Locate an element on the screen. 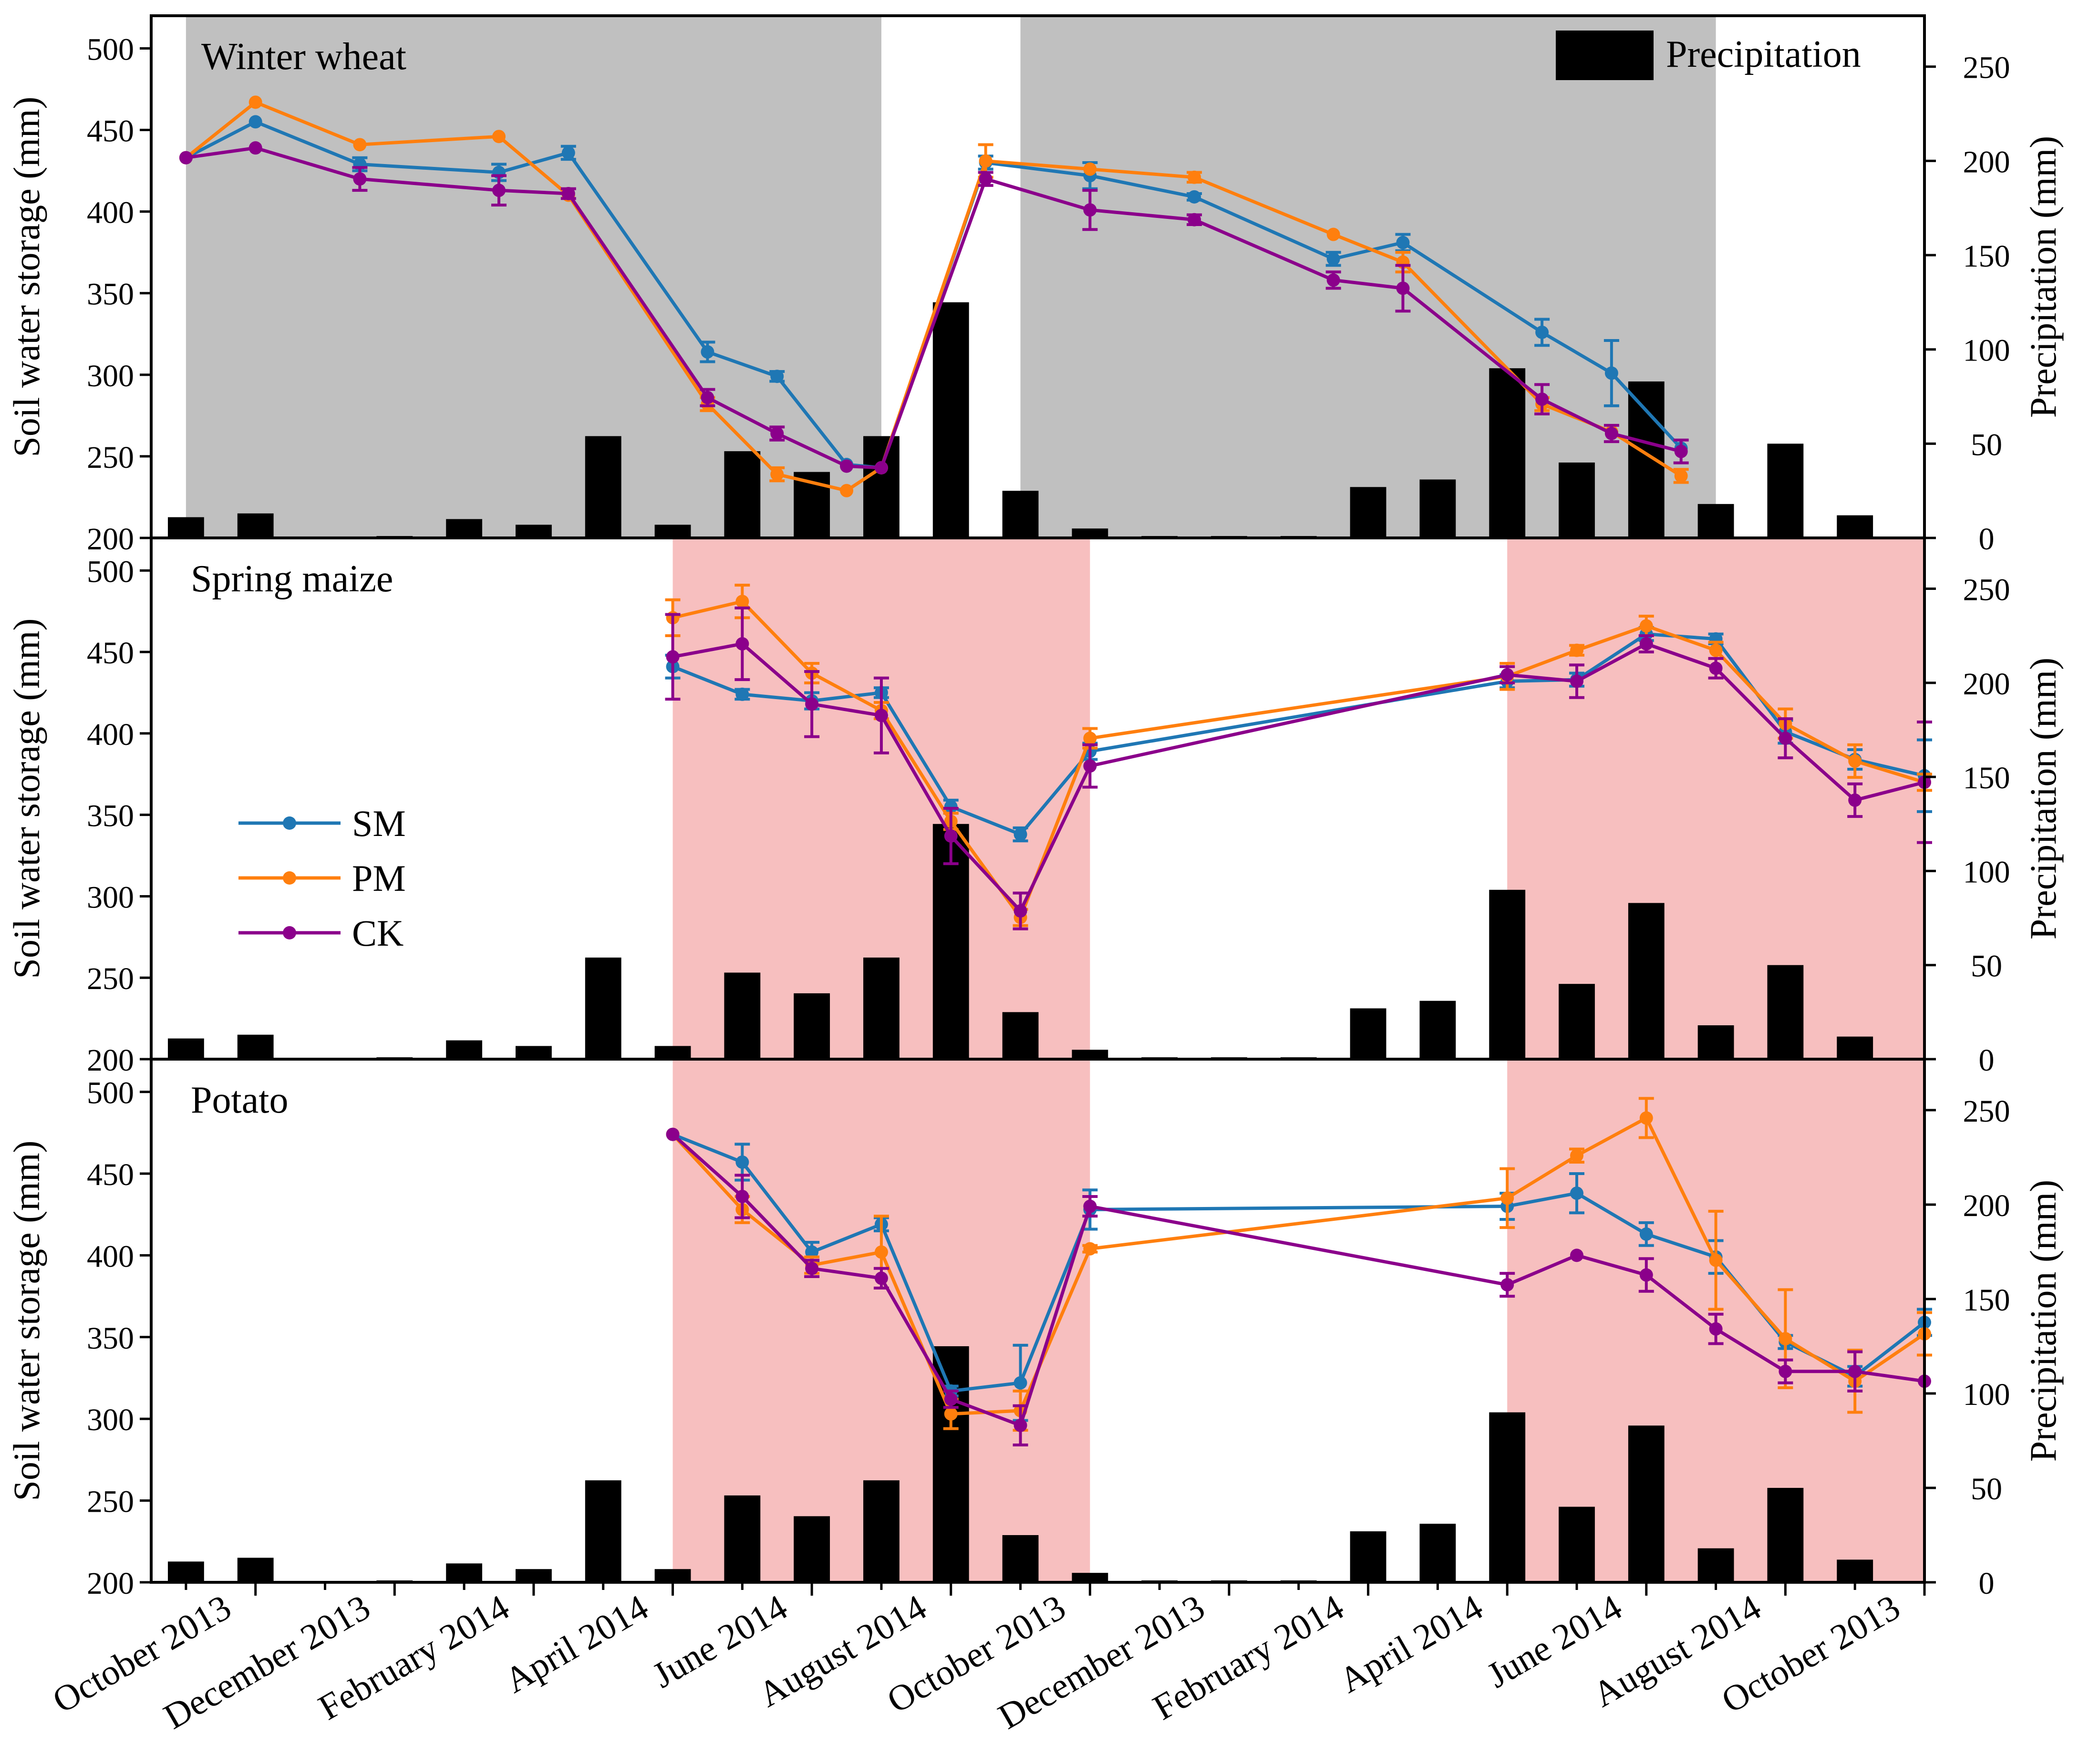 The width and height of the screenshot is (2079, 1764). legend-label-ck: CK is located at coordinates (377, 933).